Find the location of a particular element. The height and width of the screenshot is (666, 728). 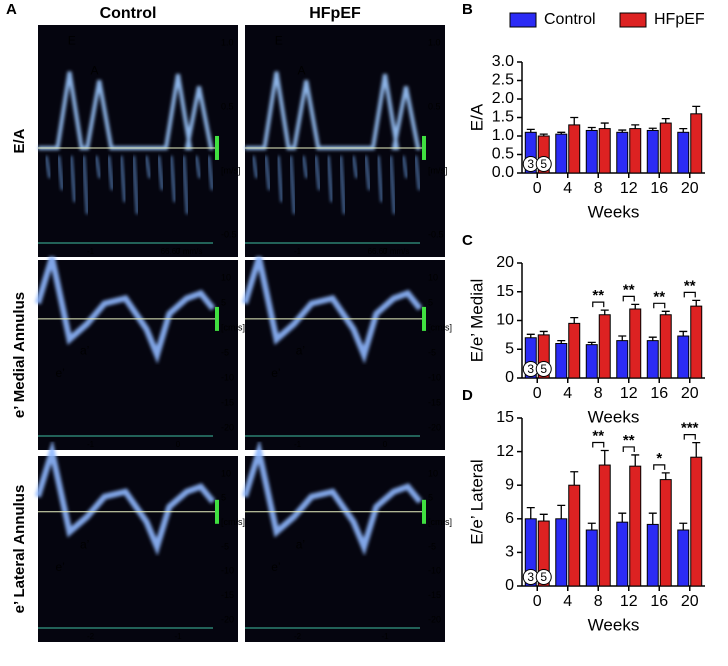

scale-label: 0.5 is located at coordinates (227, 106).